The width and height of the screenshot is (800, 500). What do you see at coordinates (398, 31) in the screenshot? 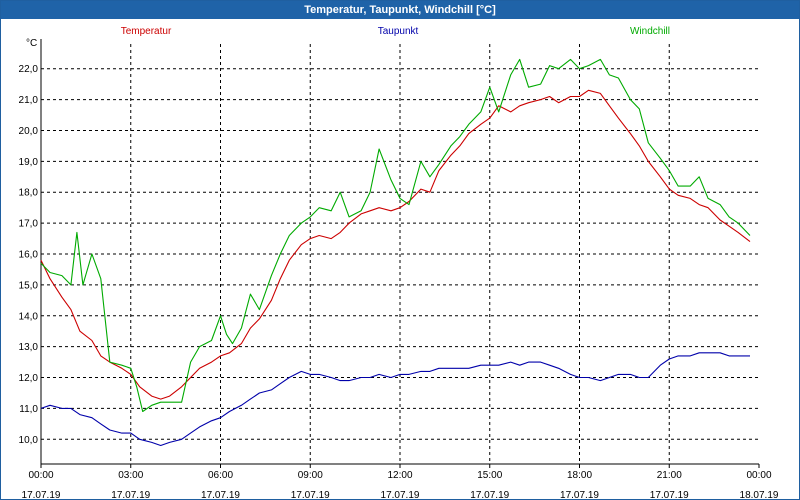
I see `legend-label-taupunkt: Taupunkt` at bounding box center [398, 31].